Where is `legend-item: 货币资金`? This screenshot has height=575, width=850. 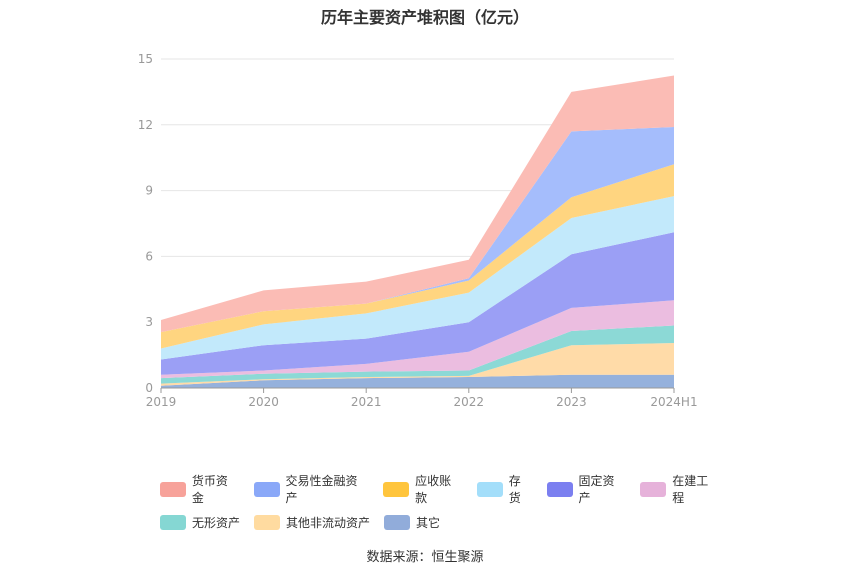
legend-item: 货币资金 is located at coordinates (200, 489).